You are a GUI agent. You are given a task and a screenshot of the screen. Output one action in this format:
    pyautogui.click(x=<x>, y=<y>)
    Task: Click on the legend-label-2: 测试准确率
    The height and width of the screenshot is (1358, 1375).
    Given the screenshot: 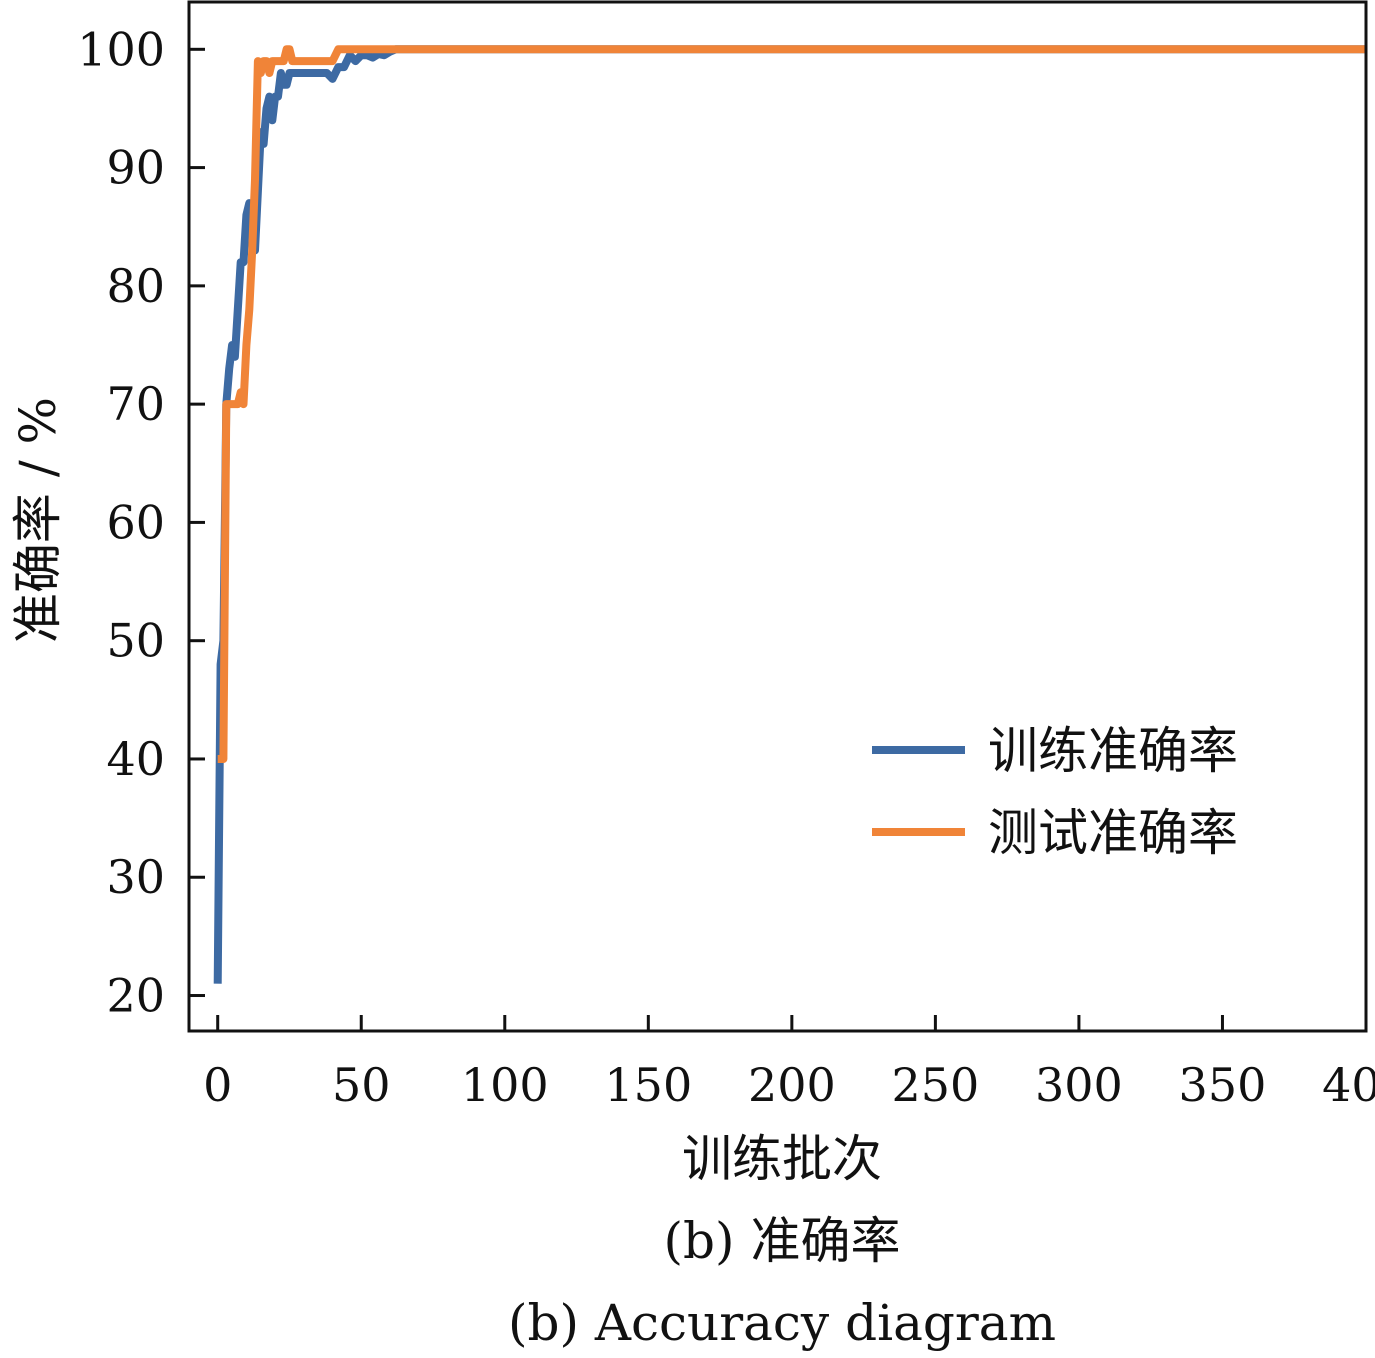 What is the action you would take?
    pyautogui.click(x=1113, y=833)
    